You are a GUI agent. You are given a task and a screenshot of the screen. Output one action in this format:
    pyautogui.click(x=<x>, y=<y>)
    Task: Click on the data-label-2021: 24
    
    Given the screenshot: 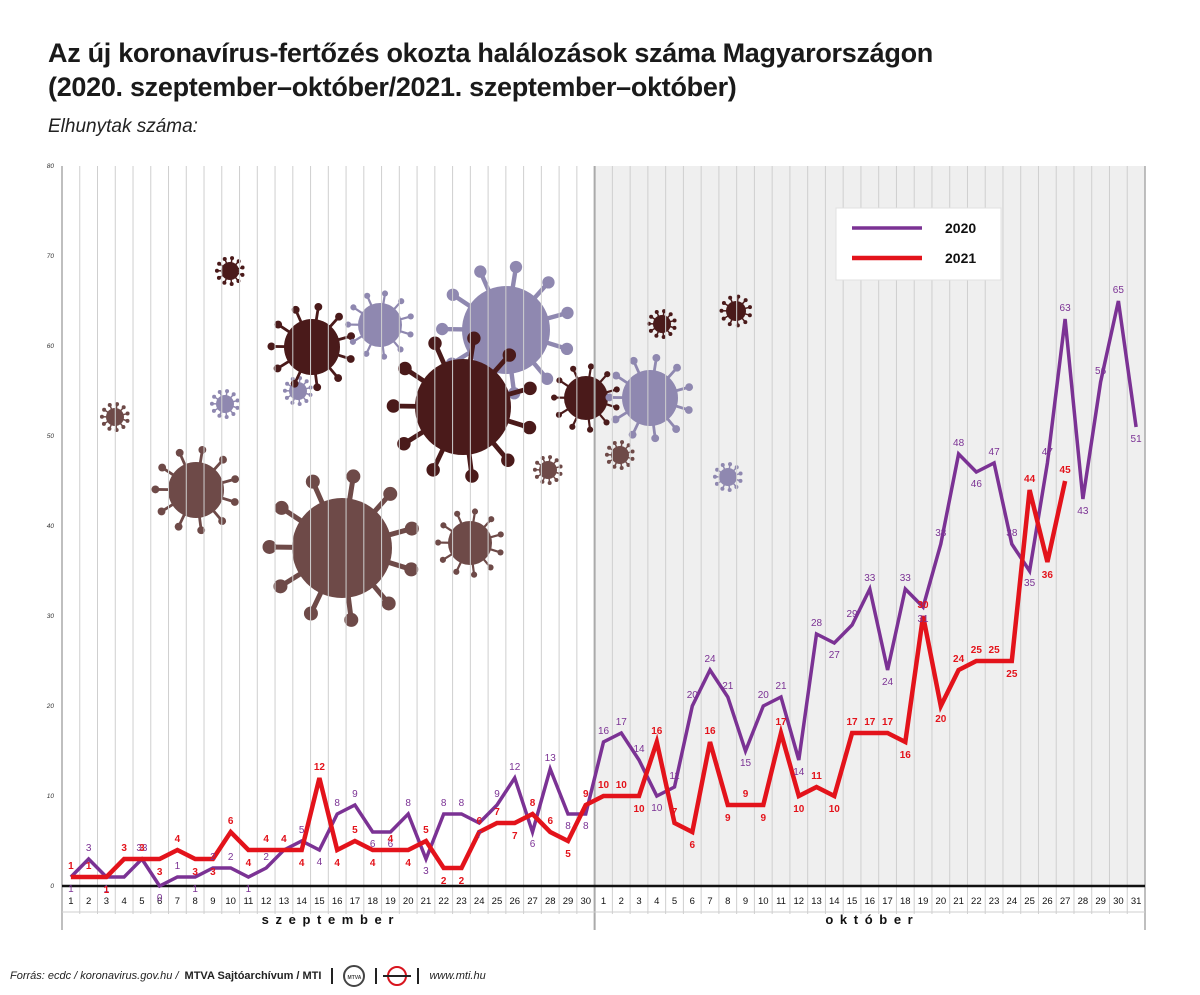 What is the action you would take?
    pyautogui.click(x=959, y=659)
    